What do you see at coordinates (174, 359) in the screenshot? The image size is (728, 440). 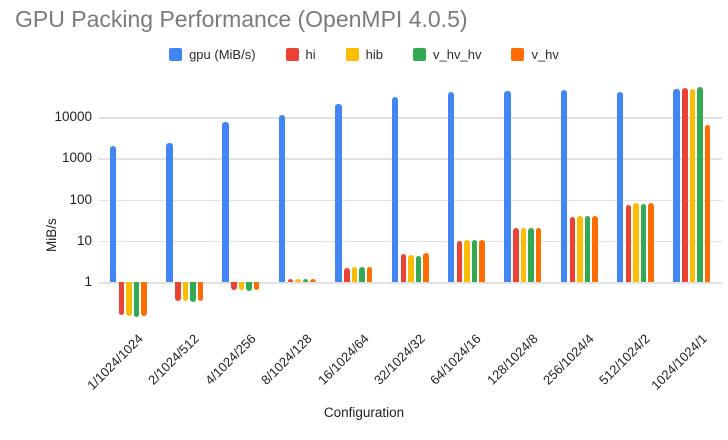 I see `x-tick-label: 2/1024/512` at bounding box center [174, 359].